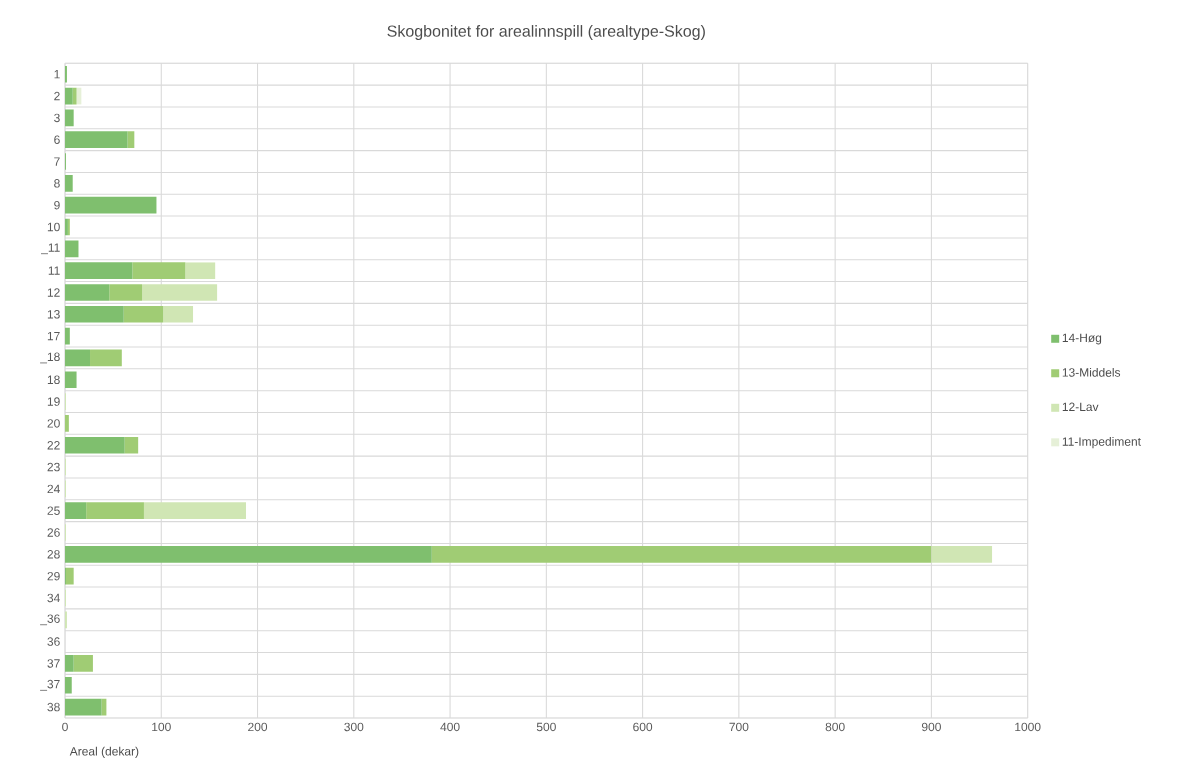  I want to click on y-tick-label: _18, so click(50, 358).